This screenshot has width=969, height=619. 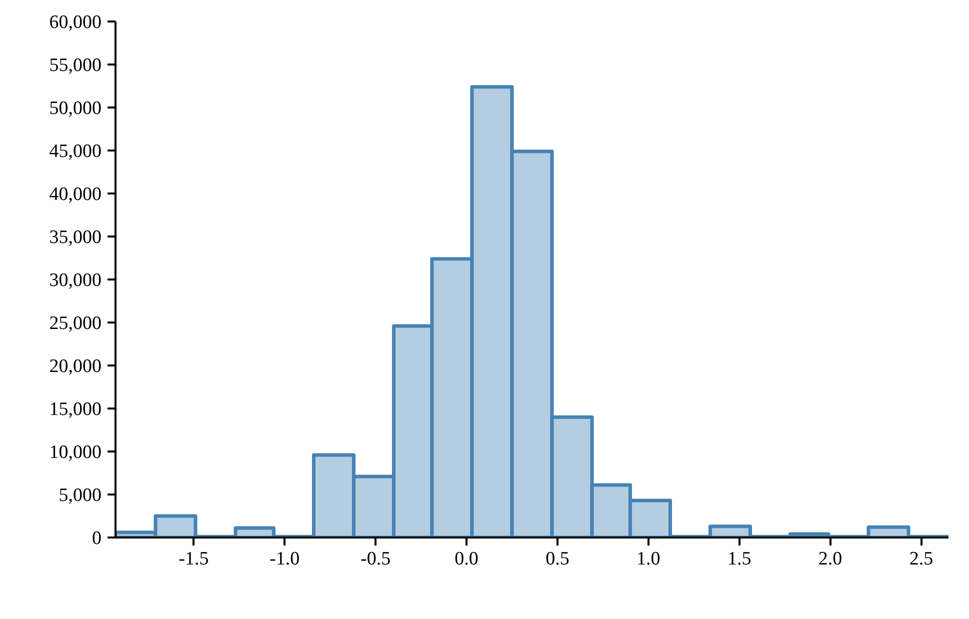 What do you see at coordinates (75, 237) in the screenshot?
I see `y-tick-label: 35,000` at bounding box center [75, 237].